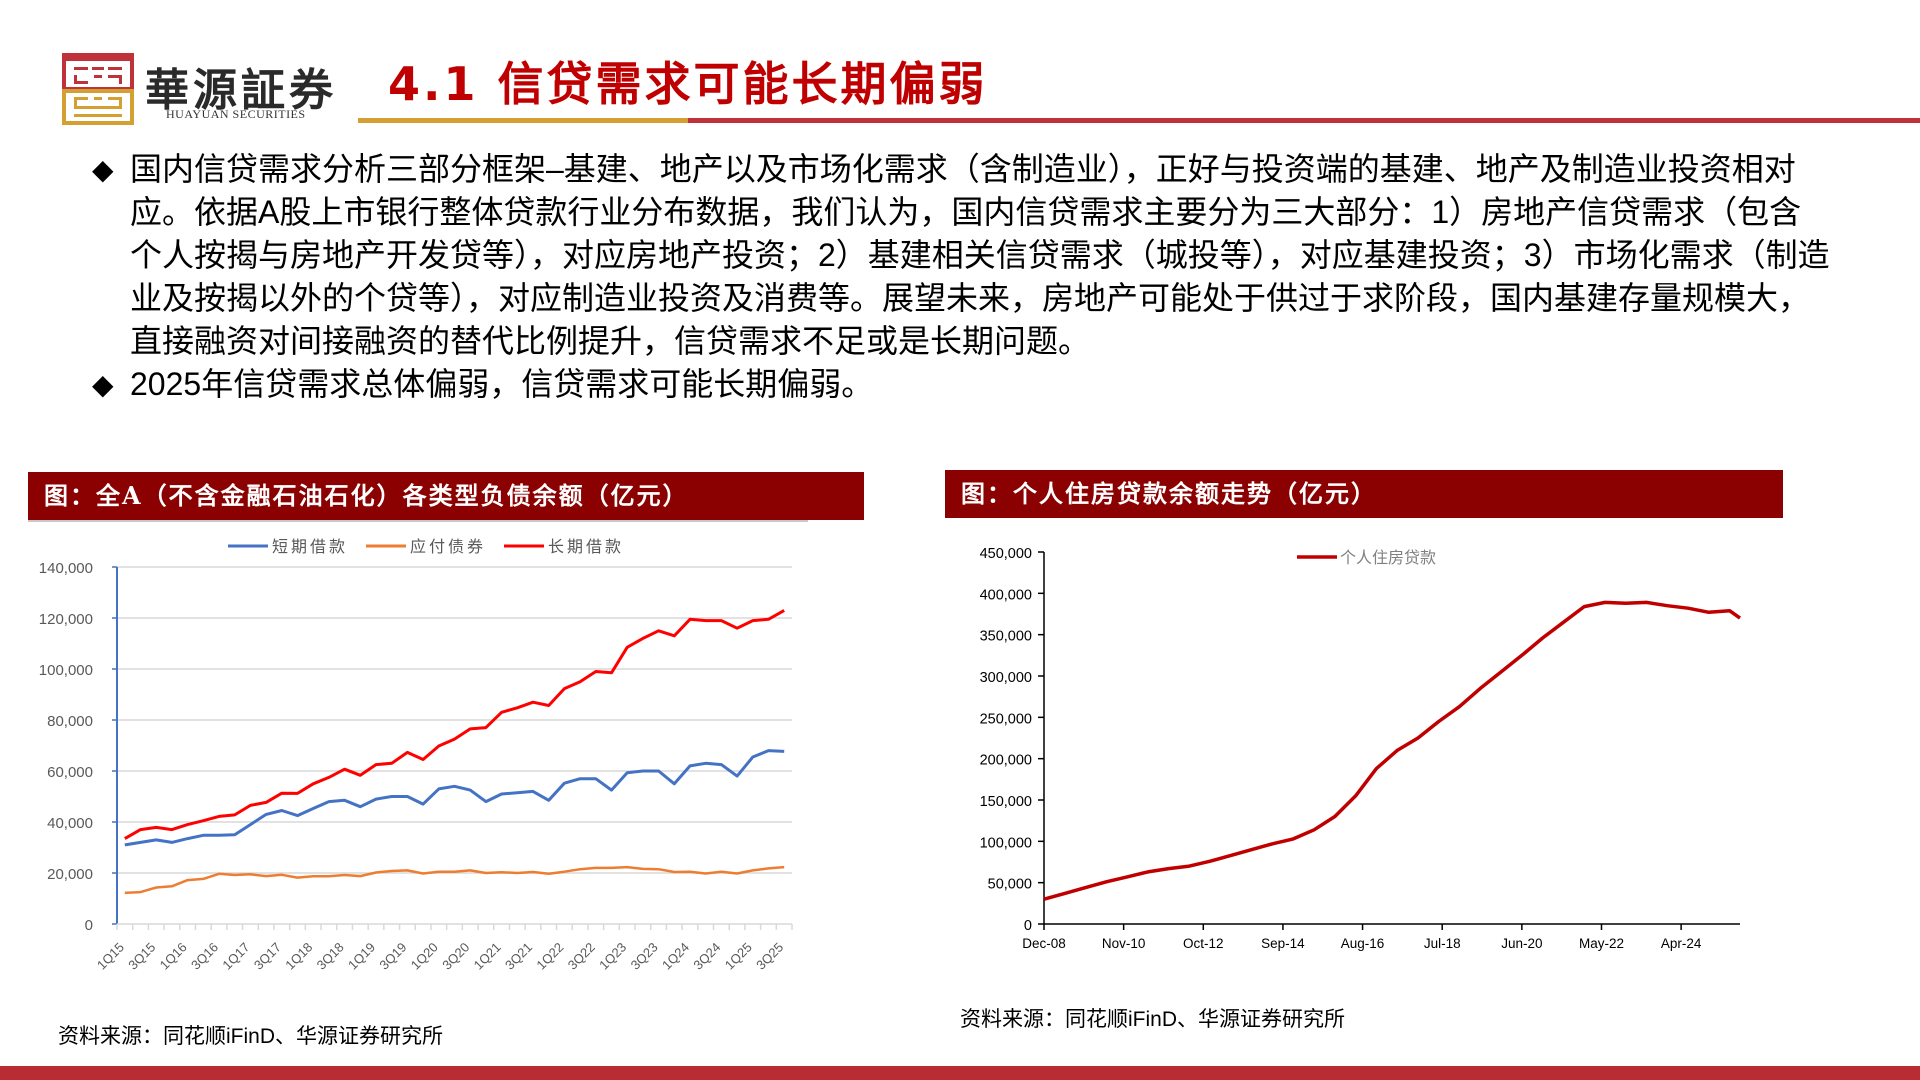 The height and width of the screenshot is (1080, 1920). I want to click on y-tick-label: 120,000, so click(66, 619).